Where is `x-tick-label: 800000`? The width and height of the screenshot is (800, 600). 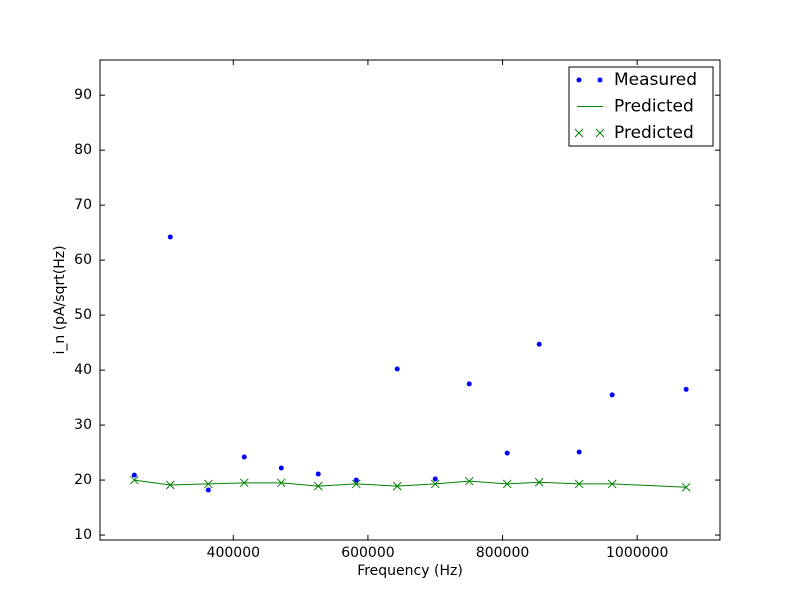
x-tick-label: 800000 is located at coordinates (502, 553).